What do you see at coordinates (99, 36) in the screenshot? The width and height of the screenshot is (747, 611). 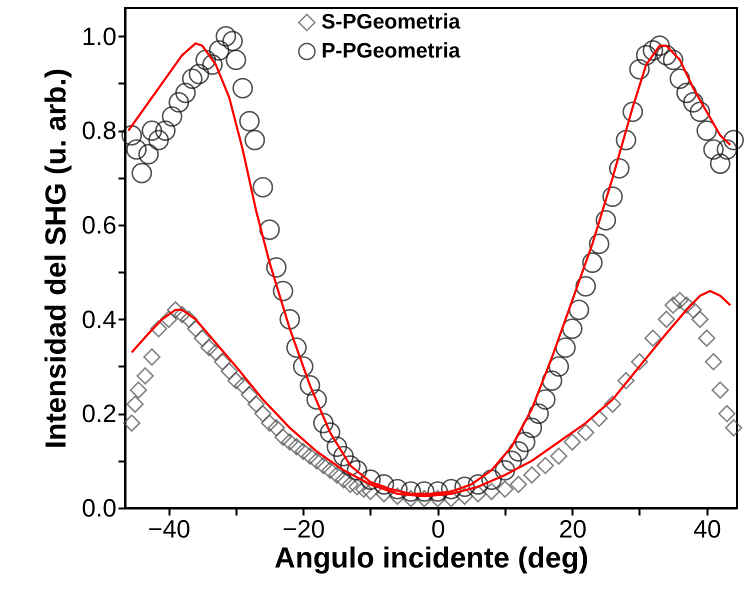 I see `y-tick-label: 1.0` at bounding box center [99, 36].